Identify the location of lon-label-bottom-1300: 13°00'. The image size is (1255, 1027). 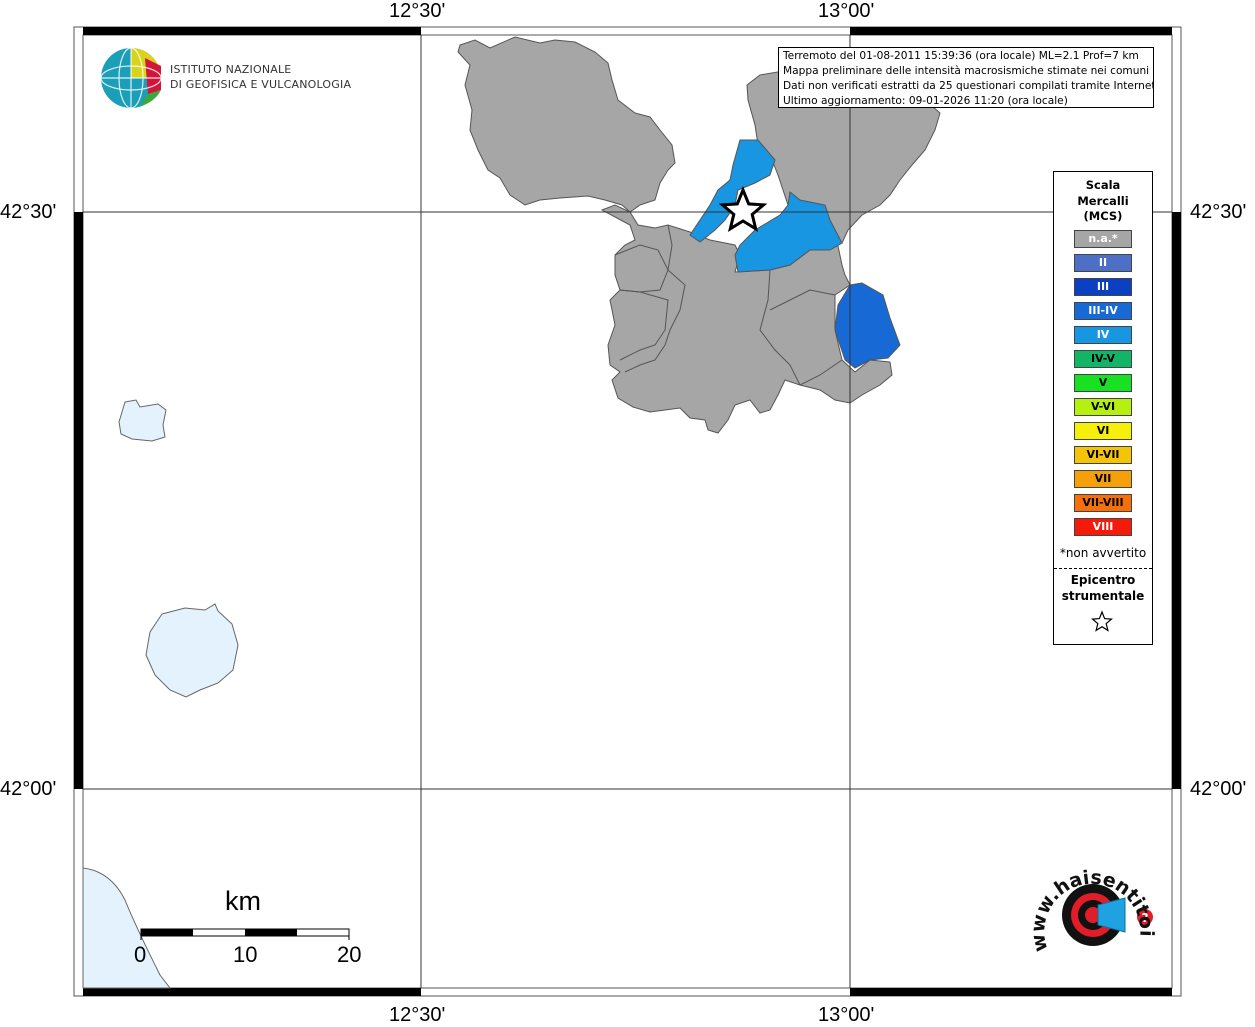
(846, 1015).